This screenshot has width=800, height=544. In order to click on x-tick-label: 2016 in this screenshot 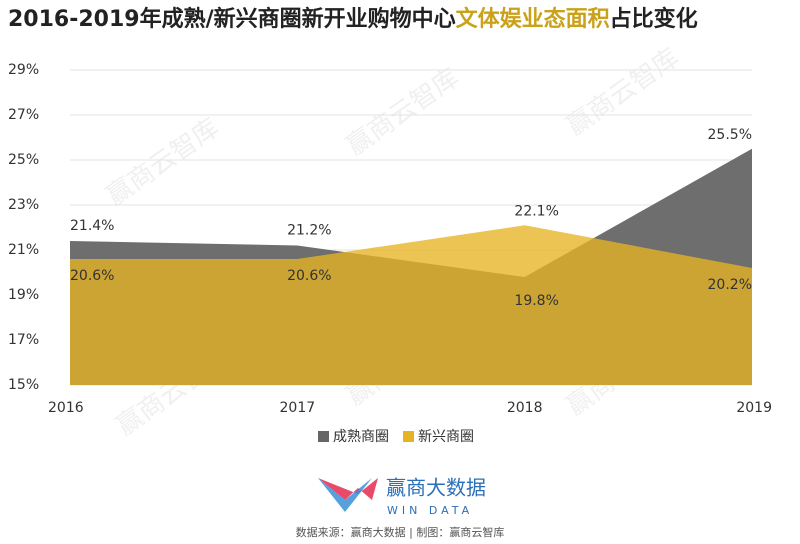, I will do `click(66, 408)`.